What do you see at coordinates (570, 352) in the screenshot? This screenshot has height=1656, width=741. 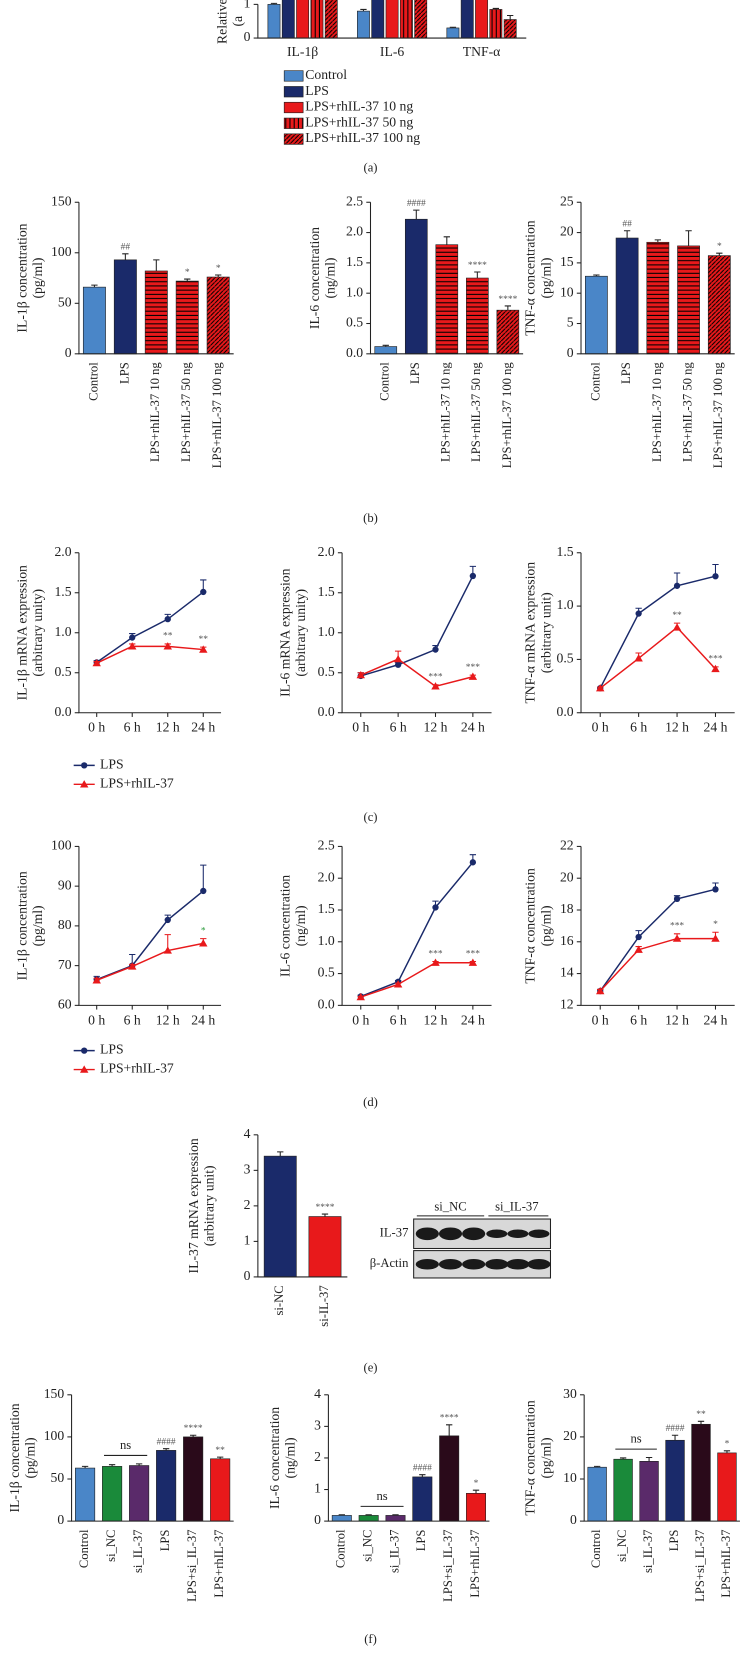 I see `y-tick-label: 0` at bounding box center [570, 352].